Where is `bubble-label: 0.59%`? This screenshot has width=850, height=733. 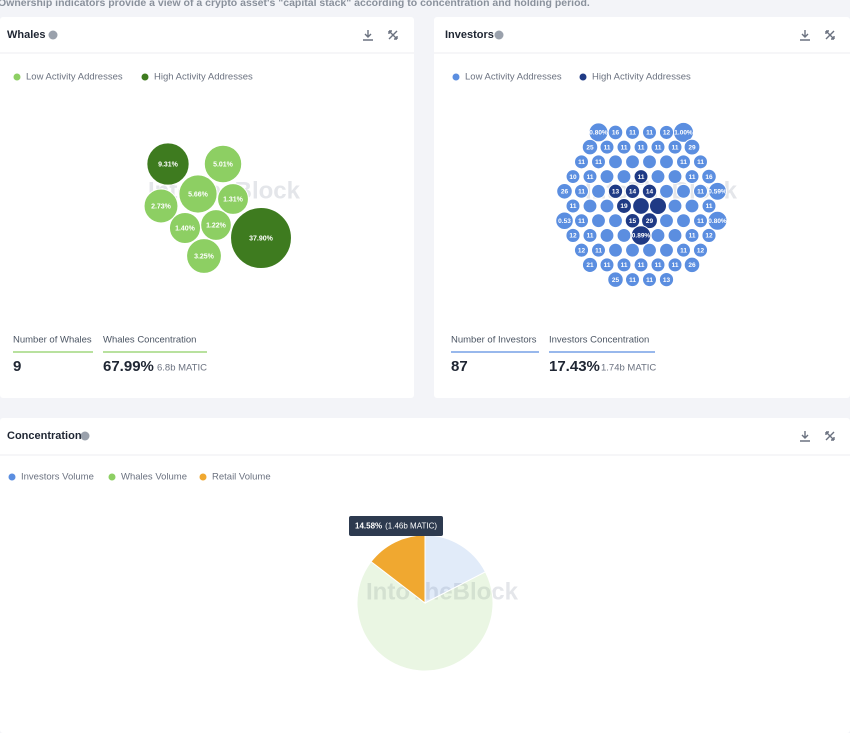
bubble-label: 0.59% is located at coordinates (717, 191).